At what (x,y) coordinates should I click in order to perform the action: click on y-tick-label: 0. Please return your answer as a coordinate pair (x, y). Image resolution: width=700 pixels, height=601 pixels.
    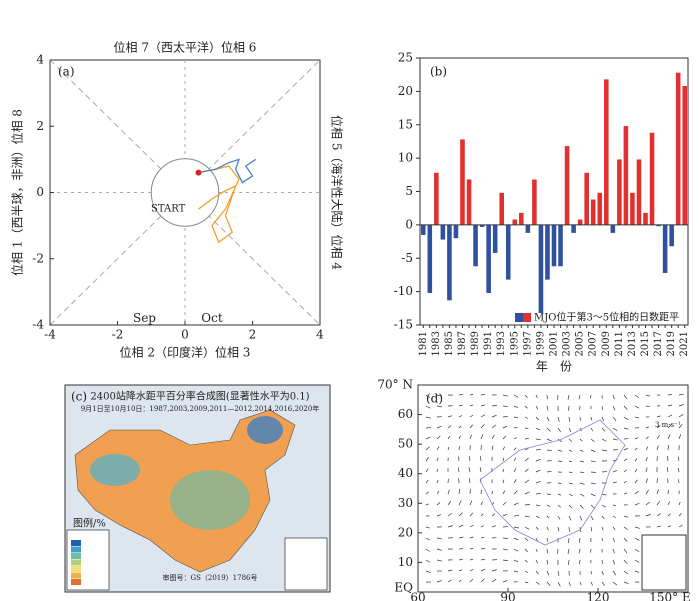
    Looking at the image, I should click on (40, 192).